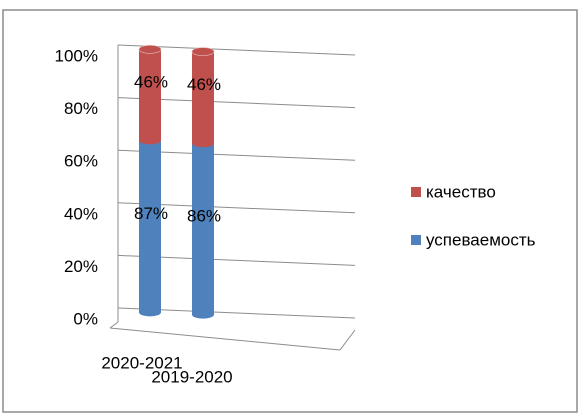  What do you see at coordinates (141, 362) in the screenshot?
I see `x-tick-label: 2020-2021` at bounding box center [141, 362].